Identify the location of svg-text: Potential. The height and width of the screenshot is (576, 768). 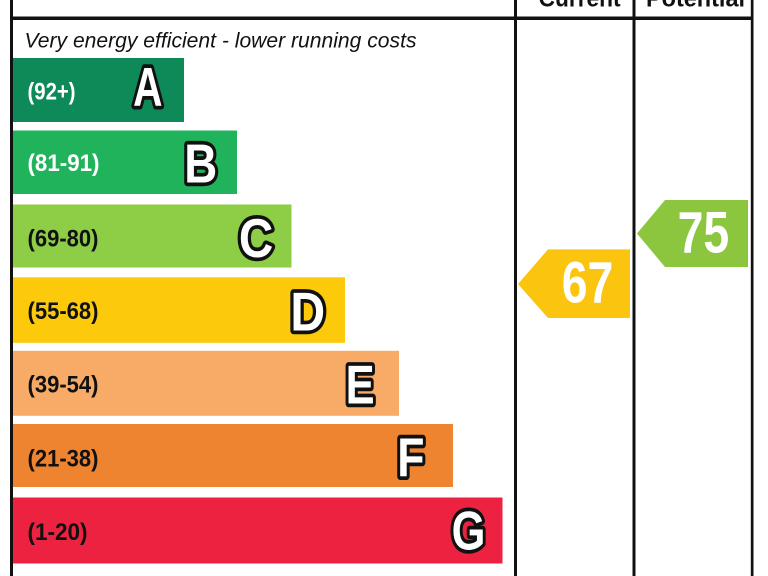
(695, 6).